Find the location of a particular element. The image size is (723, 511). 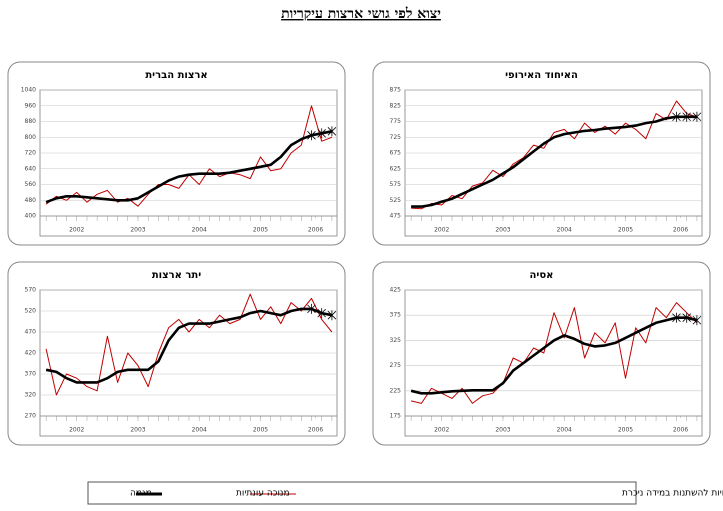

y-tick-label: 225 is located at coordinates (396, 390).